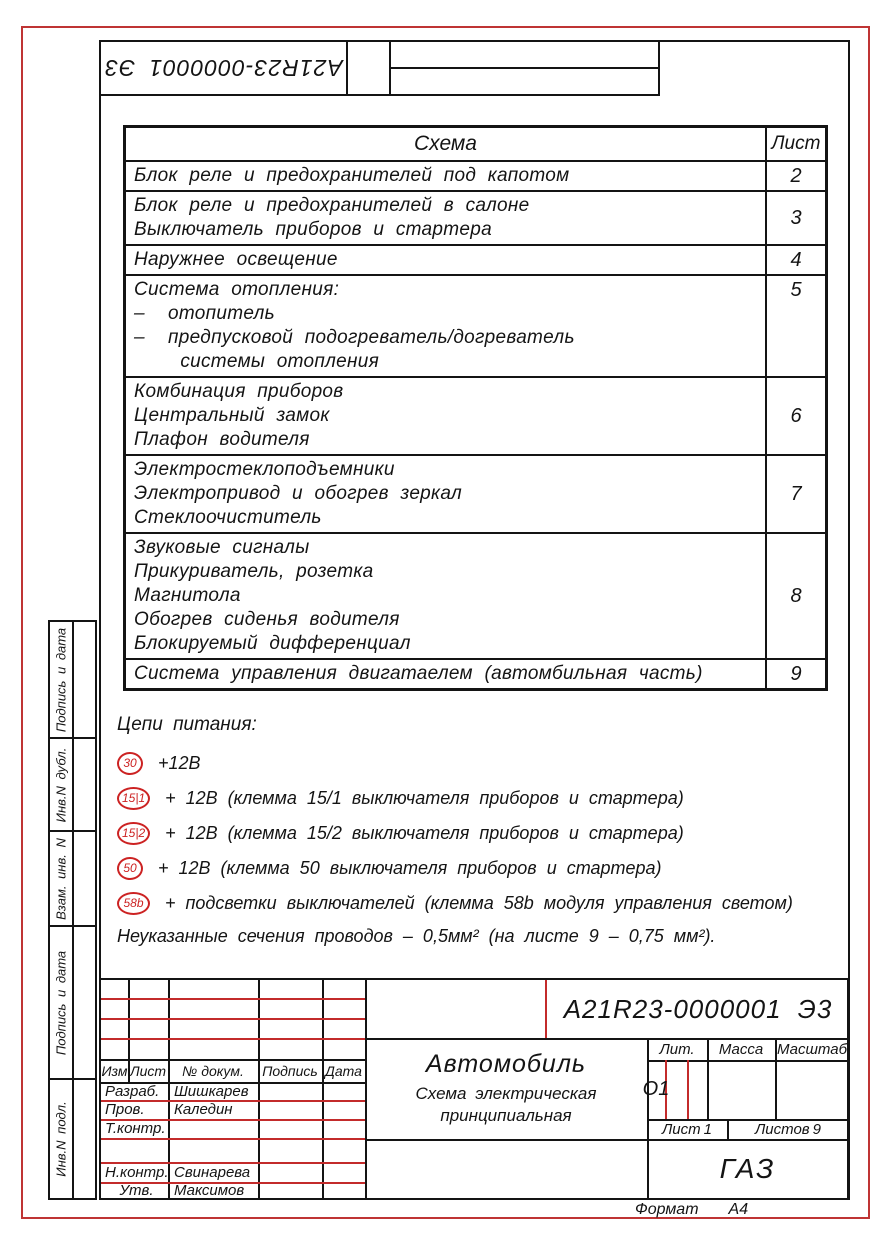 Image resolution: width=885 pixels, height=1241 pixels. Describe the element at coordinates (698, 1008) in the screenshot. I see `document-designation: А21R23-0000001 Э3` at that location.